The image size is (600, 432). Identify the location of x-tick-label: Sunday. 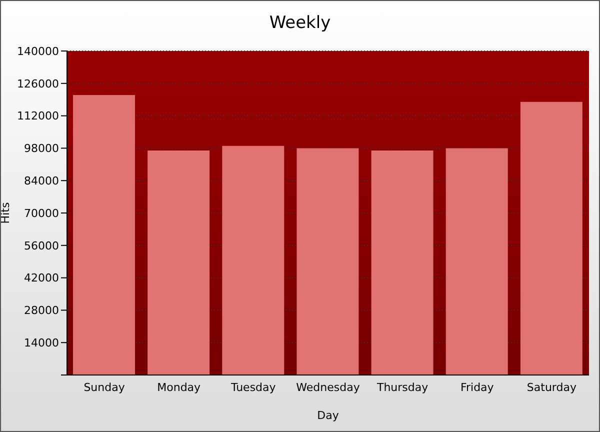
(105, 387).